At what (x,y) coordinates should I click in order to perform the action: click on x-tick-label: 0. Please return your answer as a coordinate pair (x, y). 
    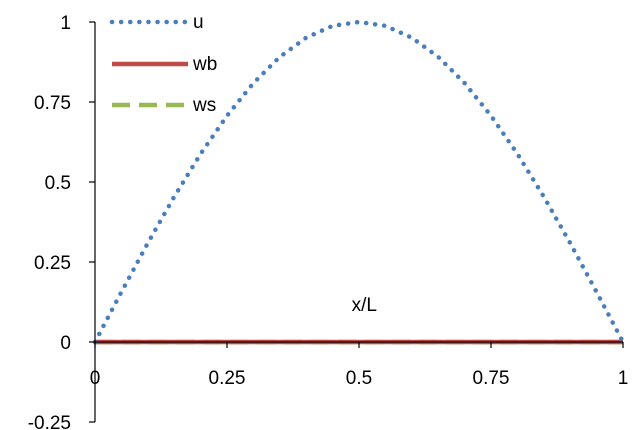
    Looking at the image, I should click on (95, 378).